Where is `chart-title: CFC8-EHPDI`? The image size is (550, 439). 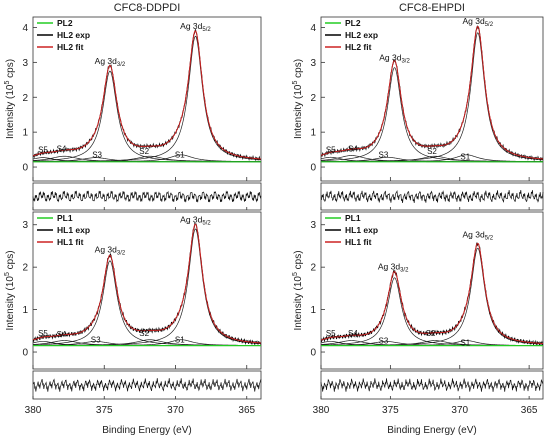
chart-title: CFC8-EHPDI is located at coordinates (432, 8).